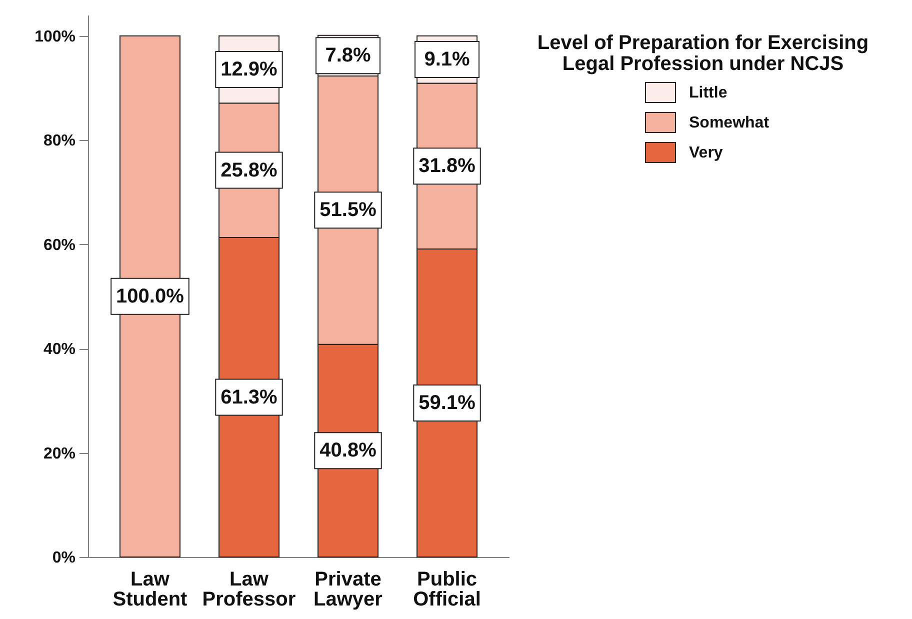 The height and width of the screenshot is (619, 912). I want to click on x-tick-label: Private Lawyer, so click(348, 589).